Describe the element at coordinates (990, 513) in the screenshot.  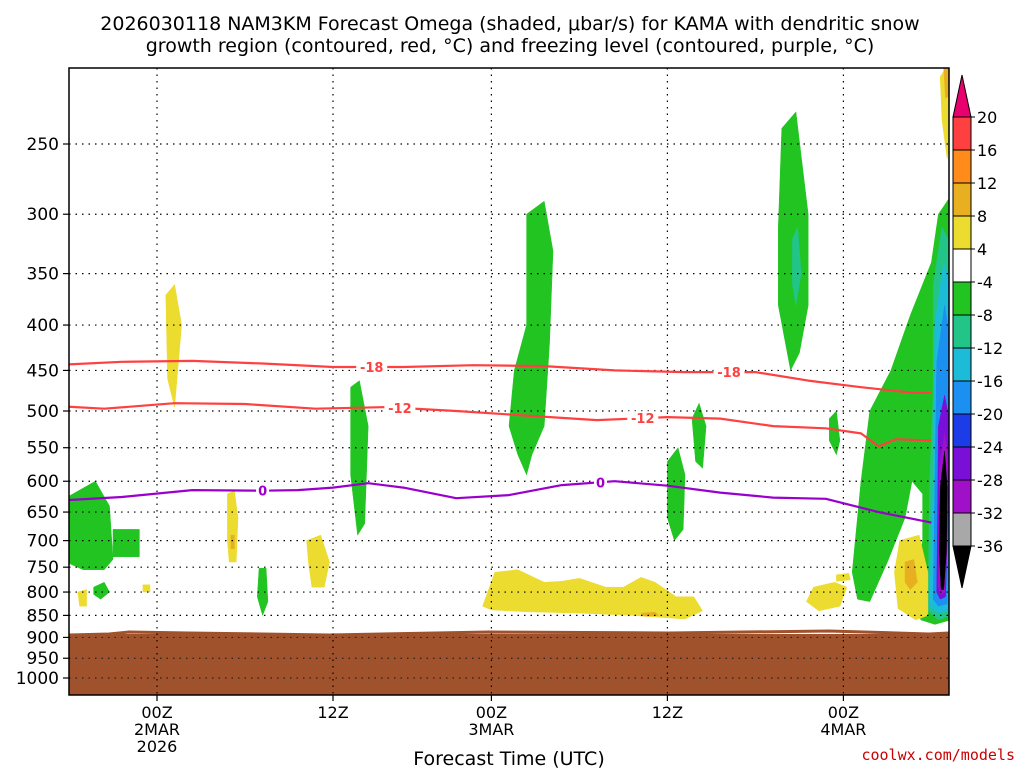
I see `colorbar-label: -32` at that location.